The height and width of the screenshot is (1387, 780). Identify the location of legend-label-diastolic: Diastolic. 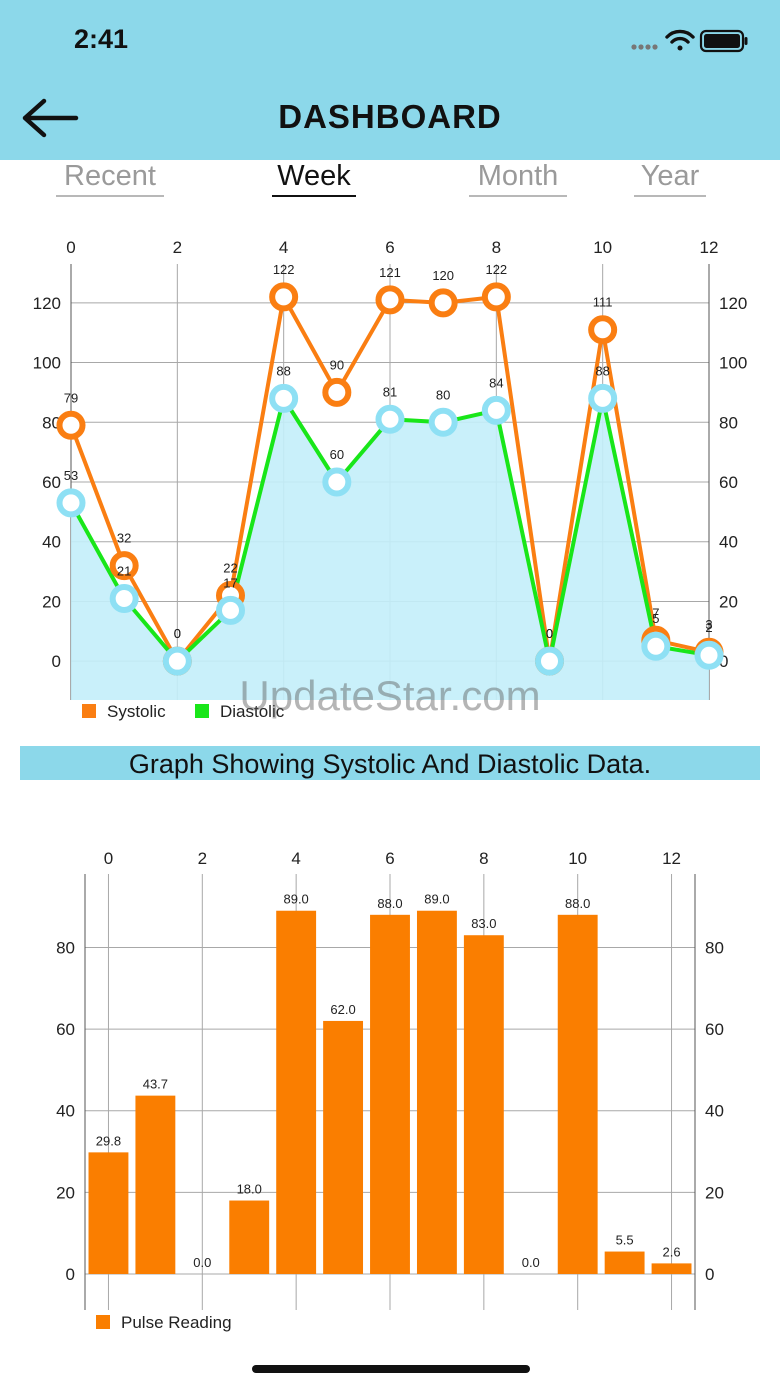
(252, 711).